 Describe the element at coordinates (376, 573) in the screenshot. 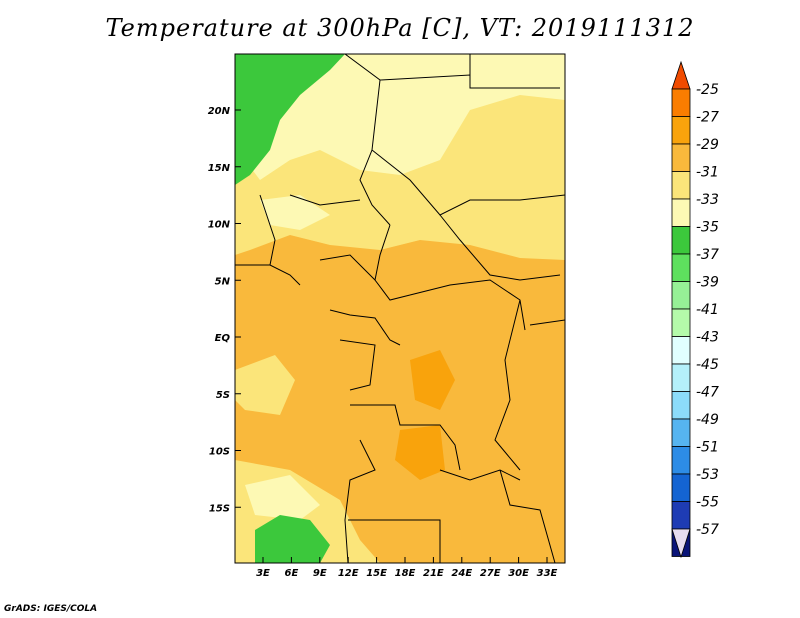

I see `lon-label: 15E` at that location.